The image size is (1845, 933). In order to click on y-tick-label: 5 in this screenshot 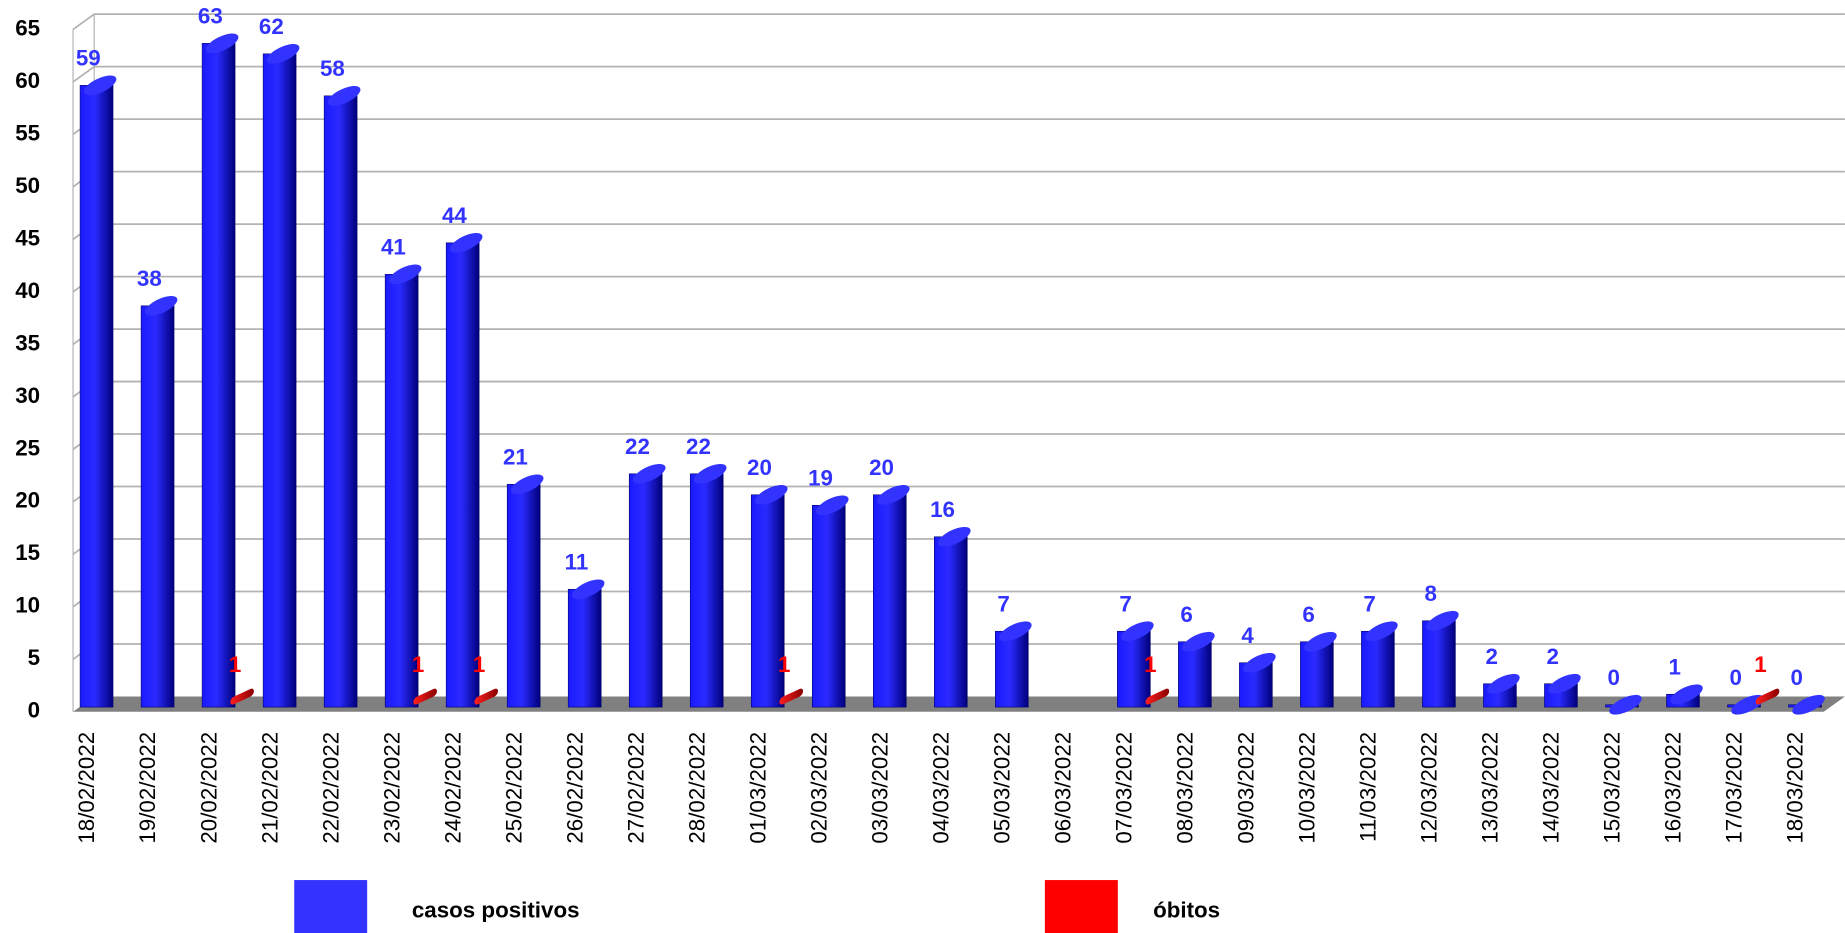, I will do `click(34, 657)`.